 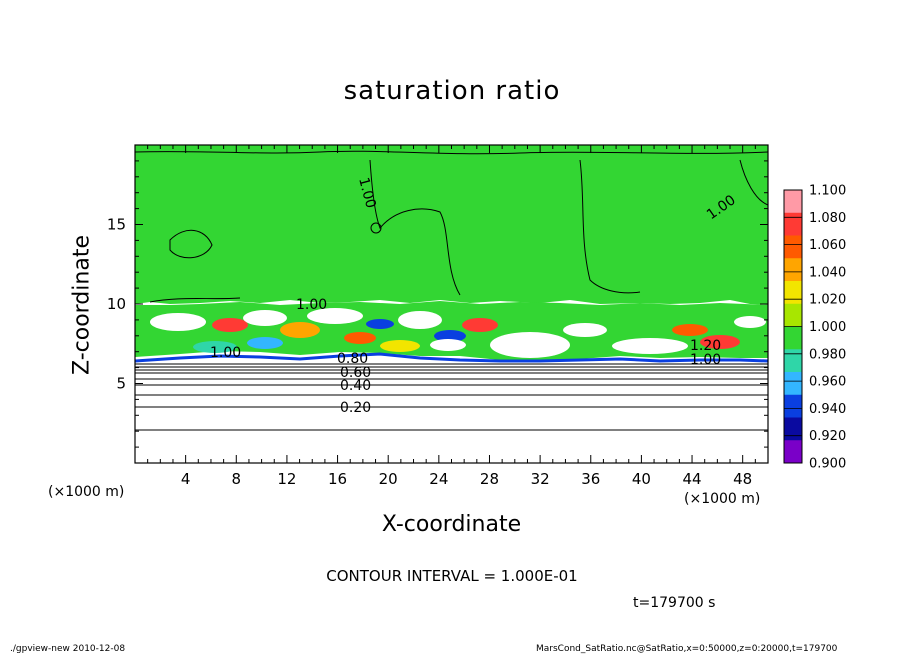 I want to click on x-axis-unit: (×1000 m), so click(x=722, y=499).